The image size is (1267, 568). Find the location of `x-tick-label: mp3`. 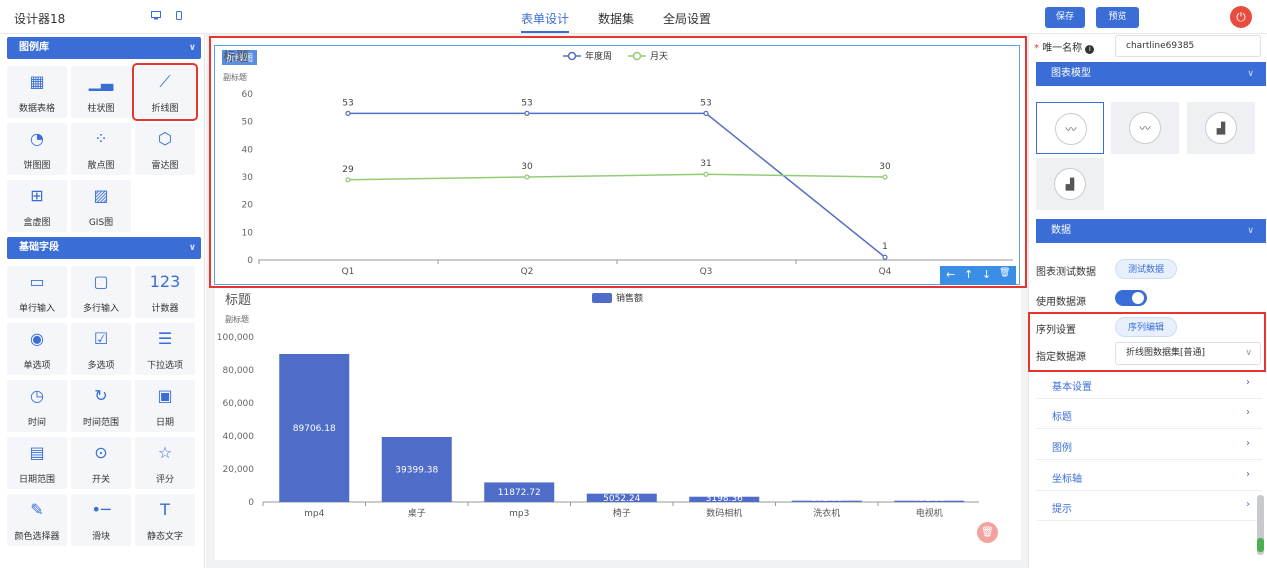

x-tick-label: mp3 is located at coordinates (519, 514).